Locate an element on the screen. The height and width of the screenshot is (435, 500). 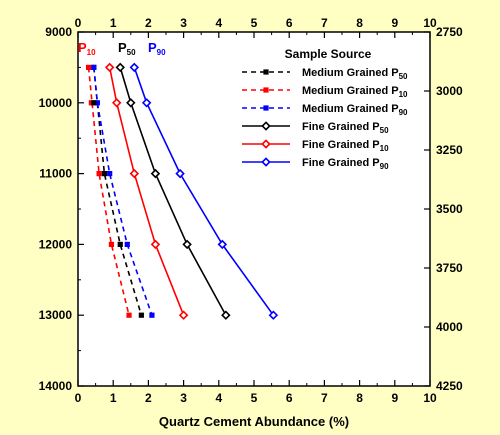
x-tick-label-bottom: 5 is located at coordinates (254, 398).